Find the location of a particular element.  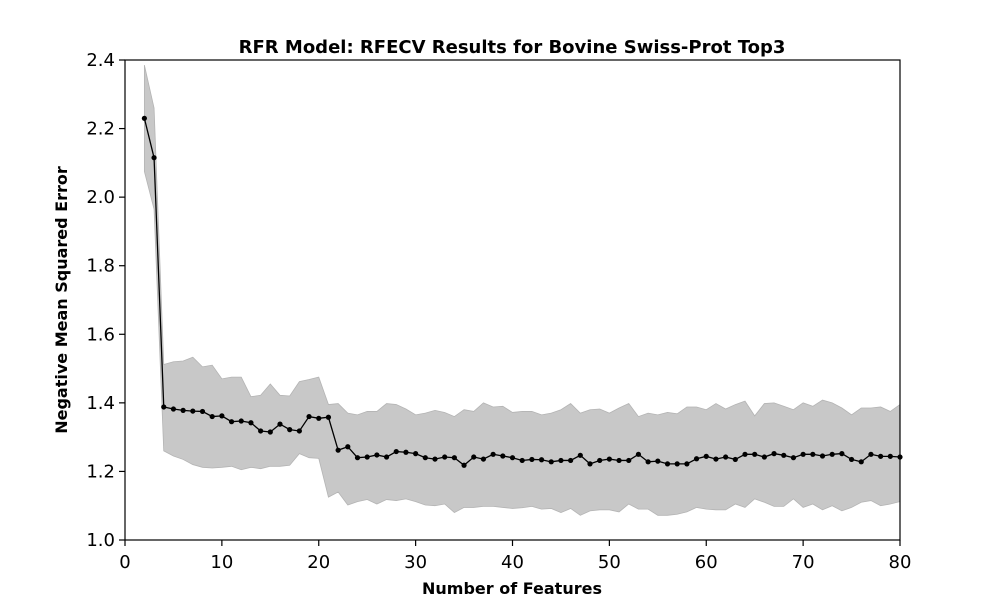

y-tick-label: 2.2 is located at coordinates (100, 129).